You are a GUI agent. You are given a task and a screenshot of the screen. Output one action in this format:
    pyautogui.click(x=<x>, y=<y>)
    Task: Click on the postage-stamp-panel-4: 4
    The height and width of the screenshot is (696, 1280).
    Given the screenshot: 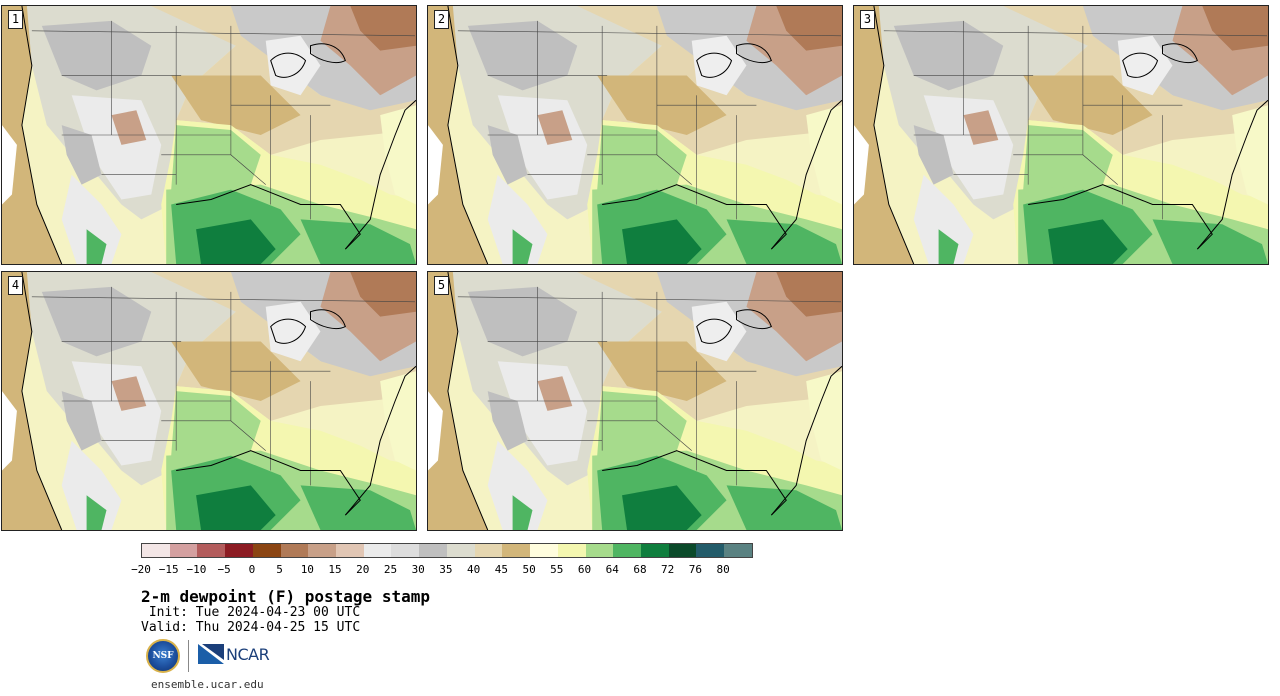 What is the action you would take?
    pyautogui.click(x=209, y=401)
    